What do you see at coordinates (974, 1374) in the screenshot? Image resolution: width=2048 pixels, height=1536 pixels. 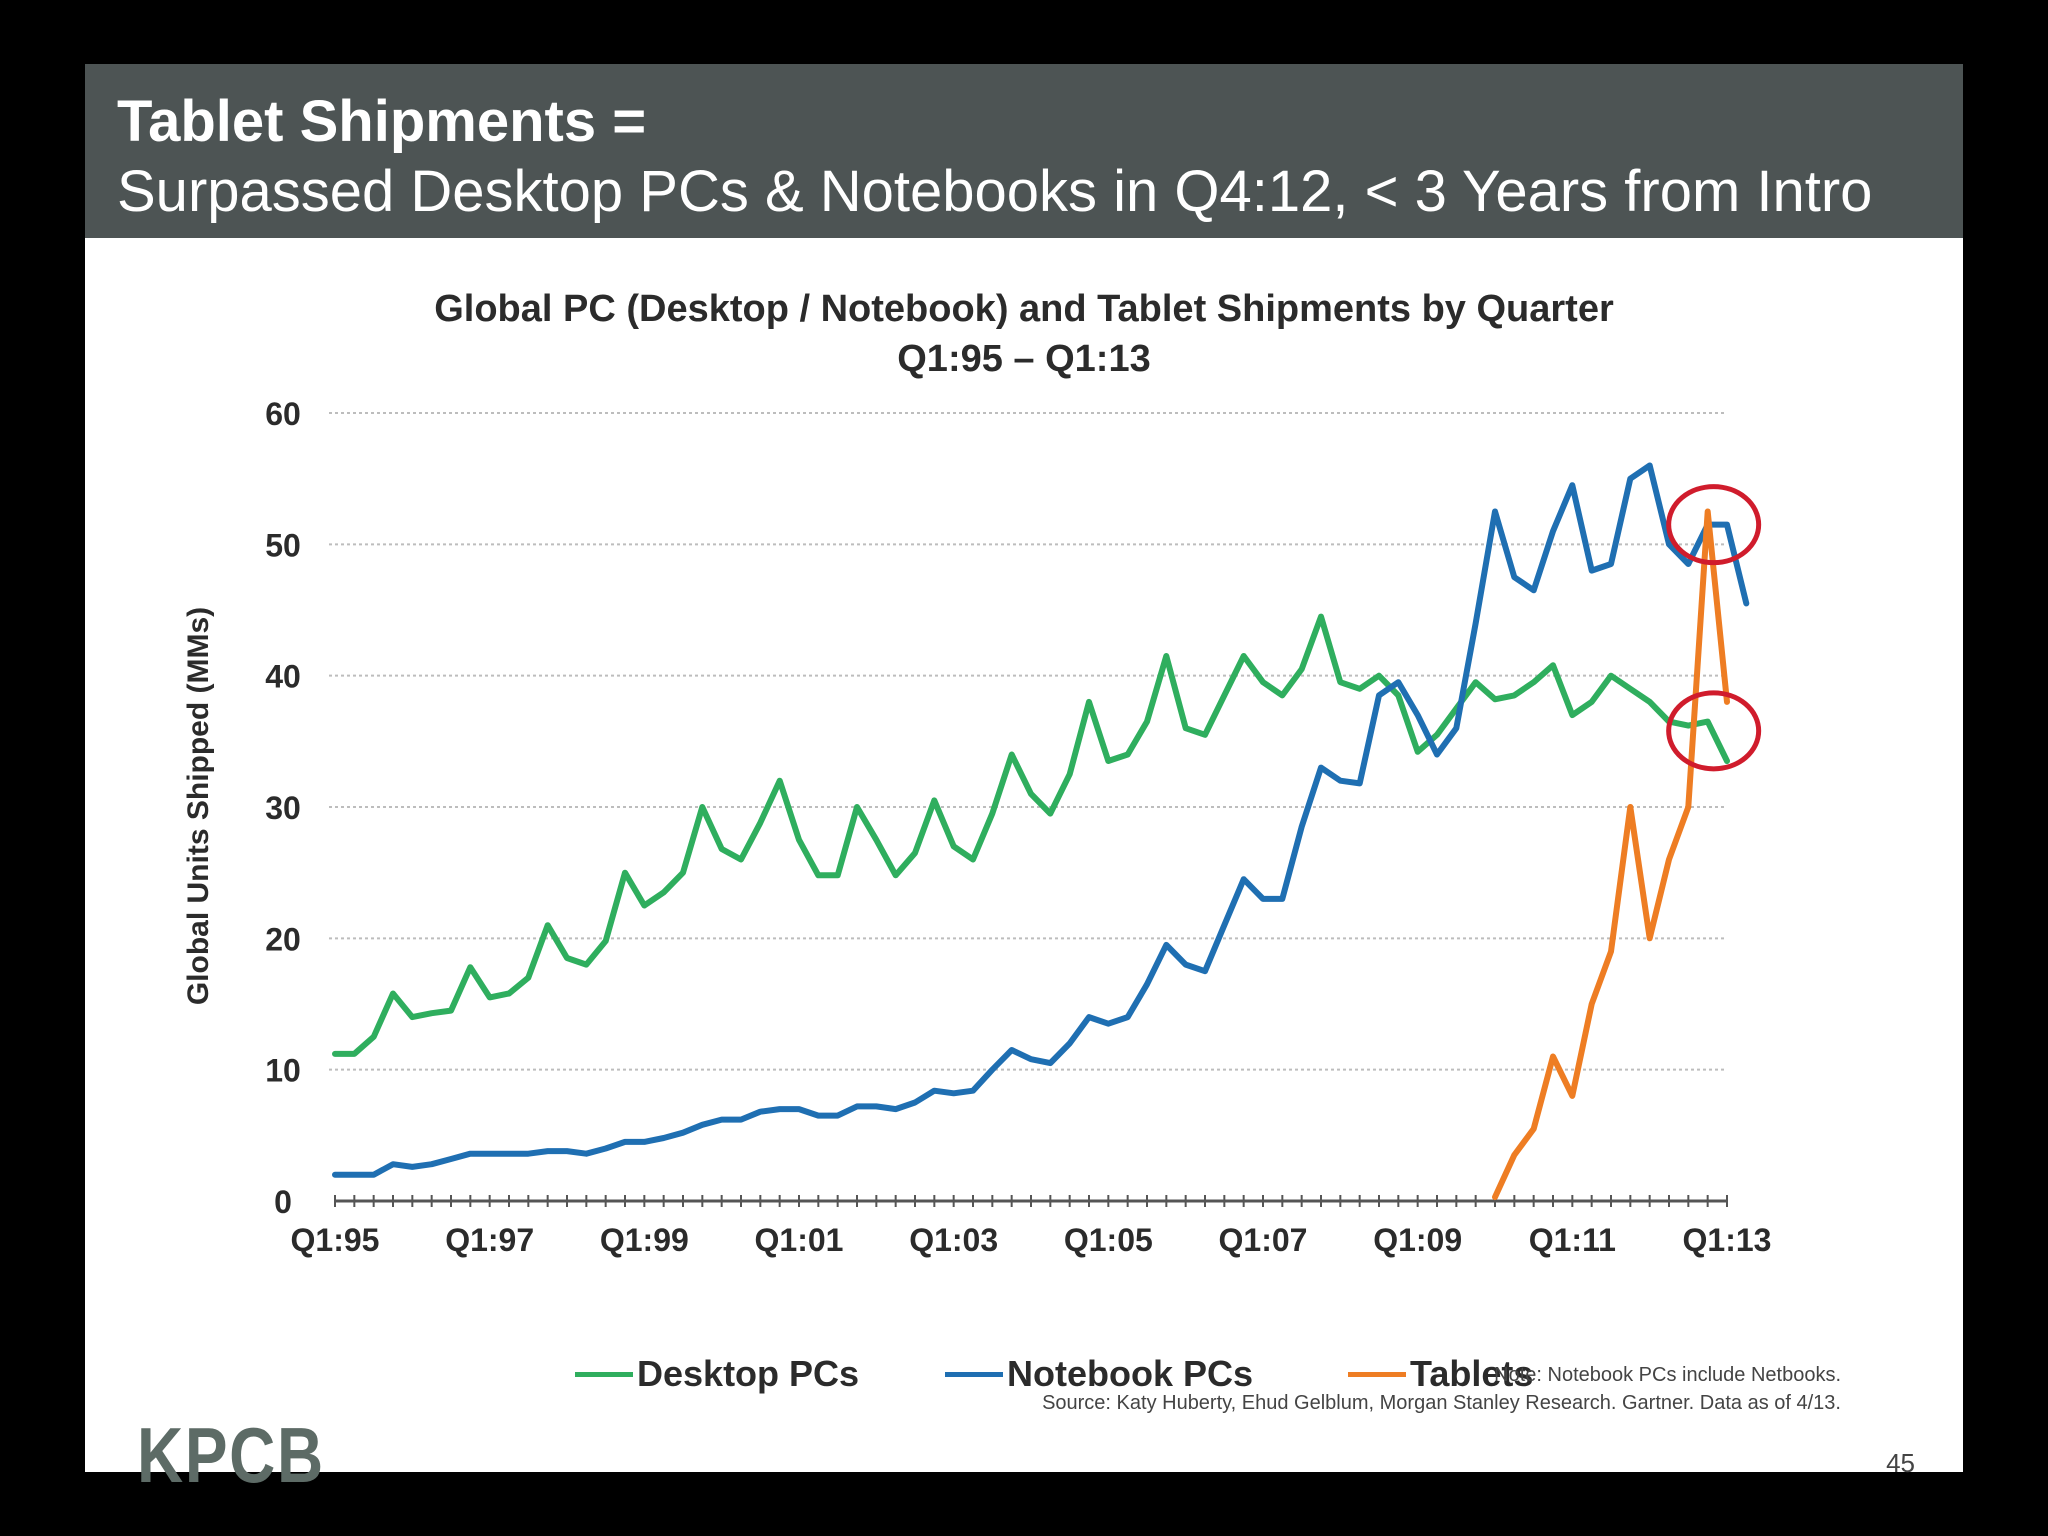 I see `legend-notebook-swatch` at bounding box center [974, 1374].